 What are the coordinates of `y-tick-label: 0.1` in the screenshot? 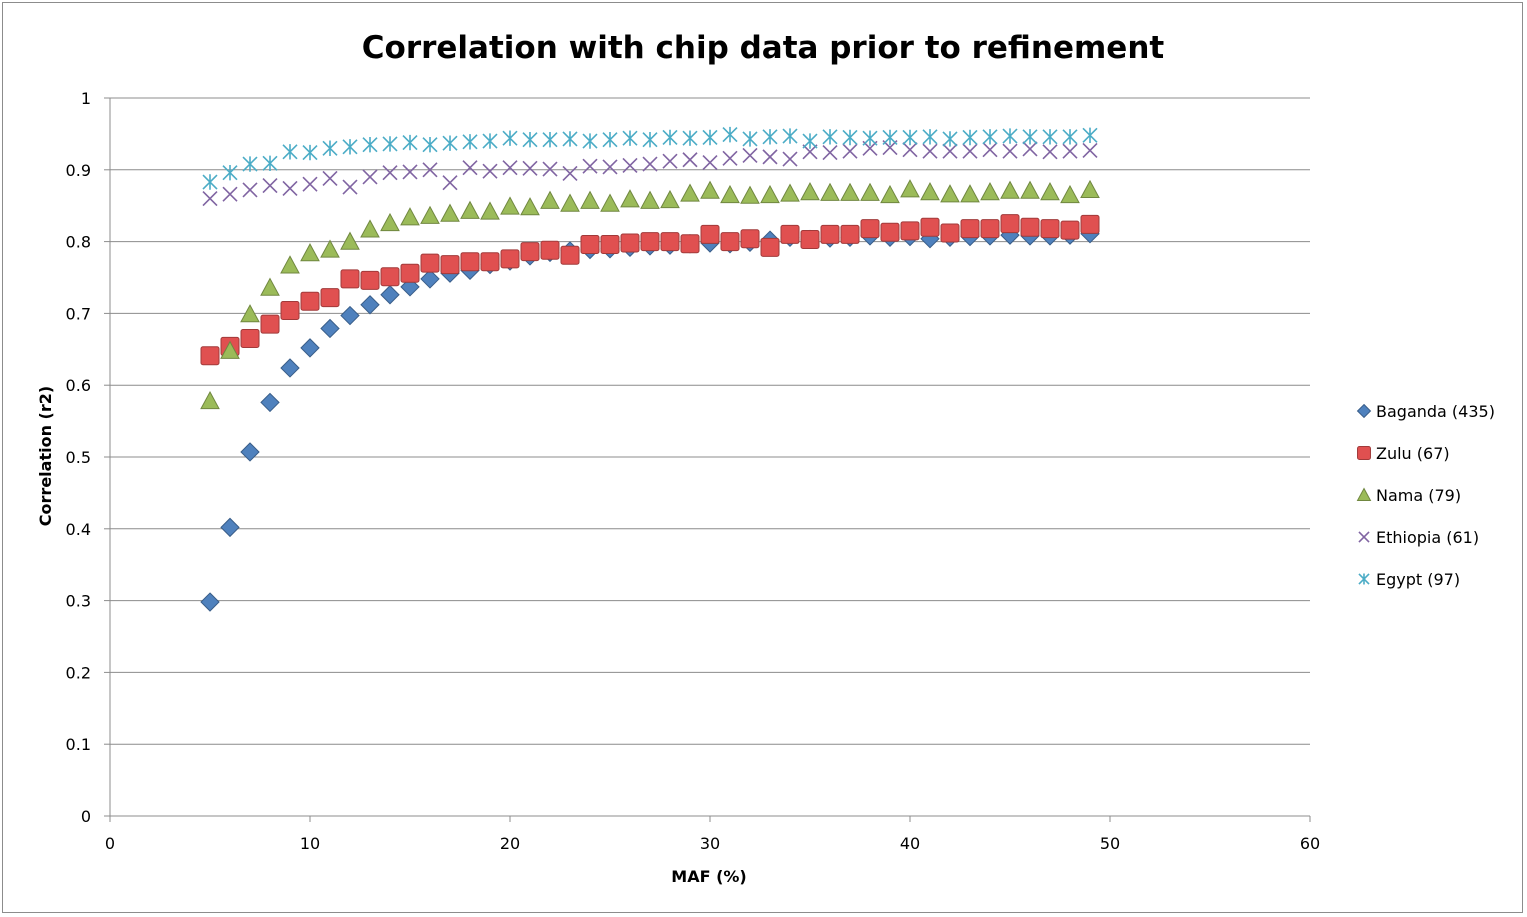 It's located at (78, 744).